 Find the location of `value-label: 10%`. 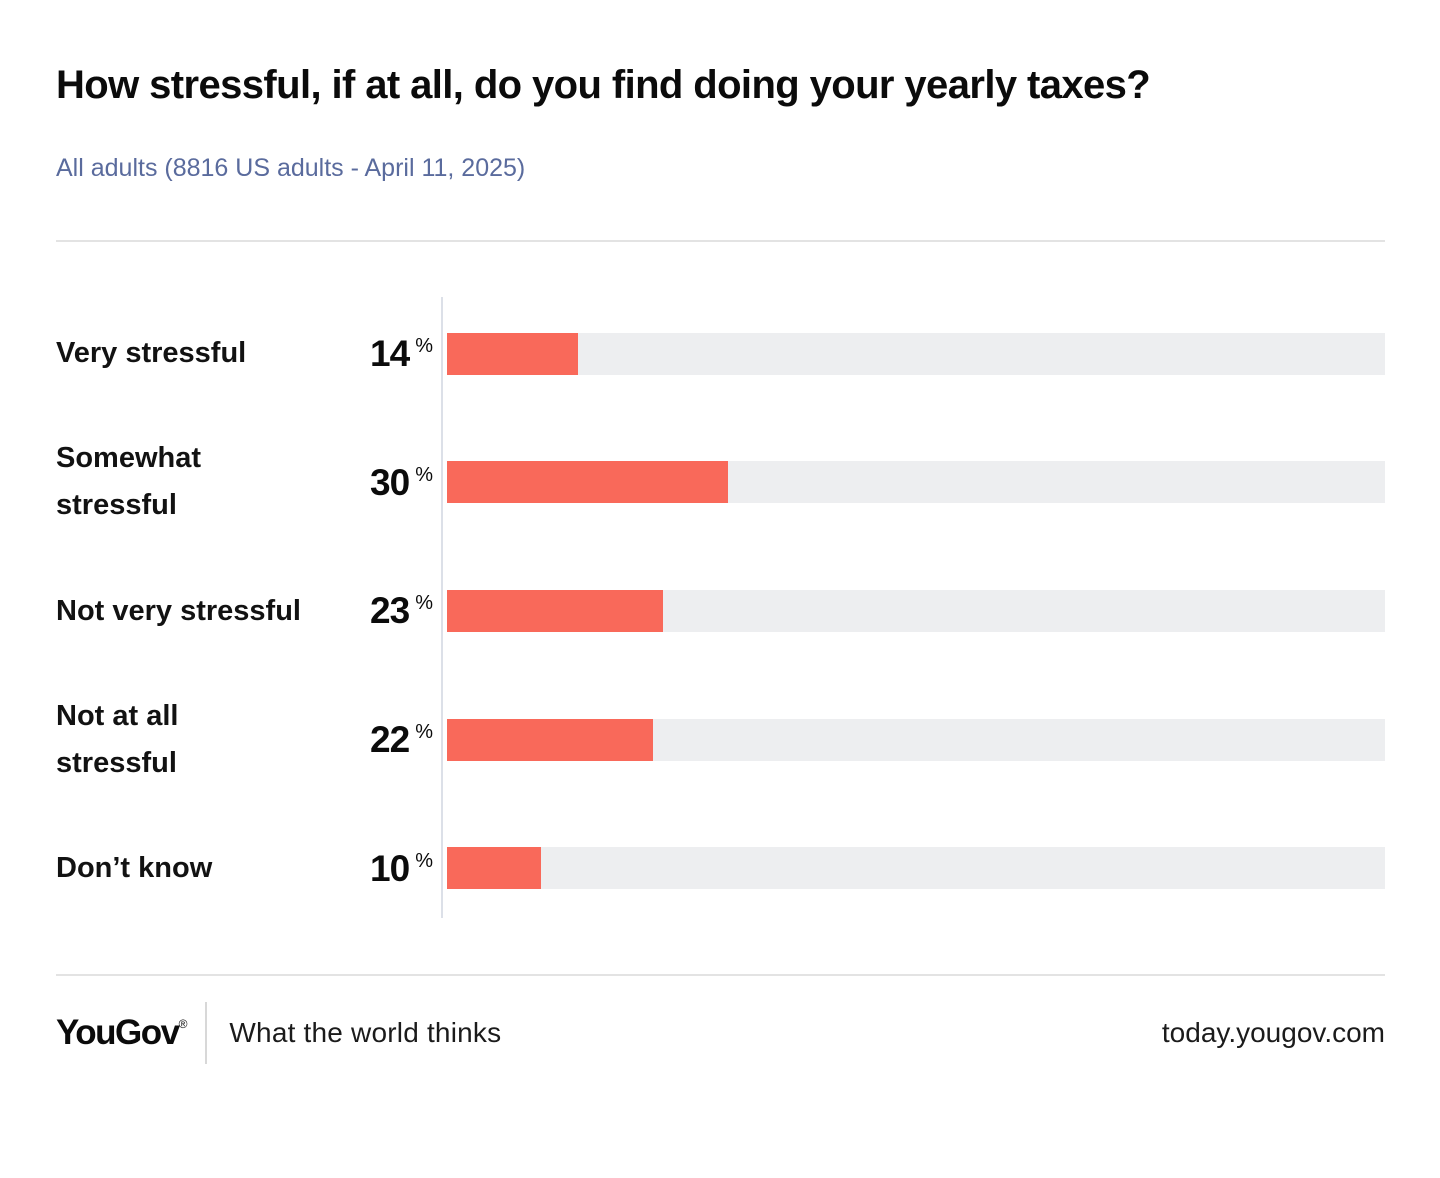

value-label: 10% is located at coordinates (390, 868).